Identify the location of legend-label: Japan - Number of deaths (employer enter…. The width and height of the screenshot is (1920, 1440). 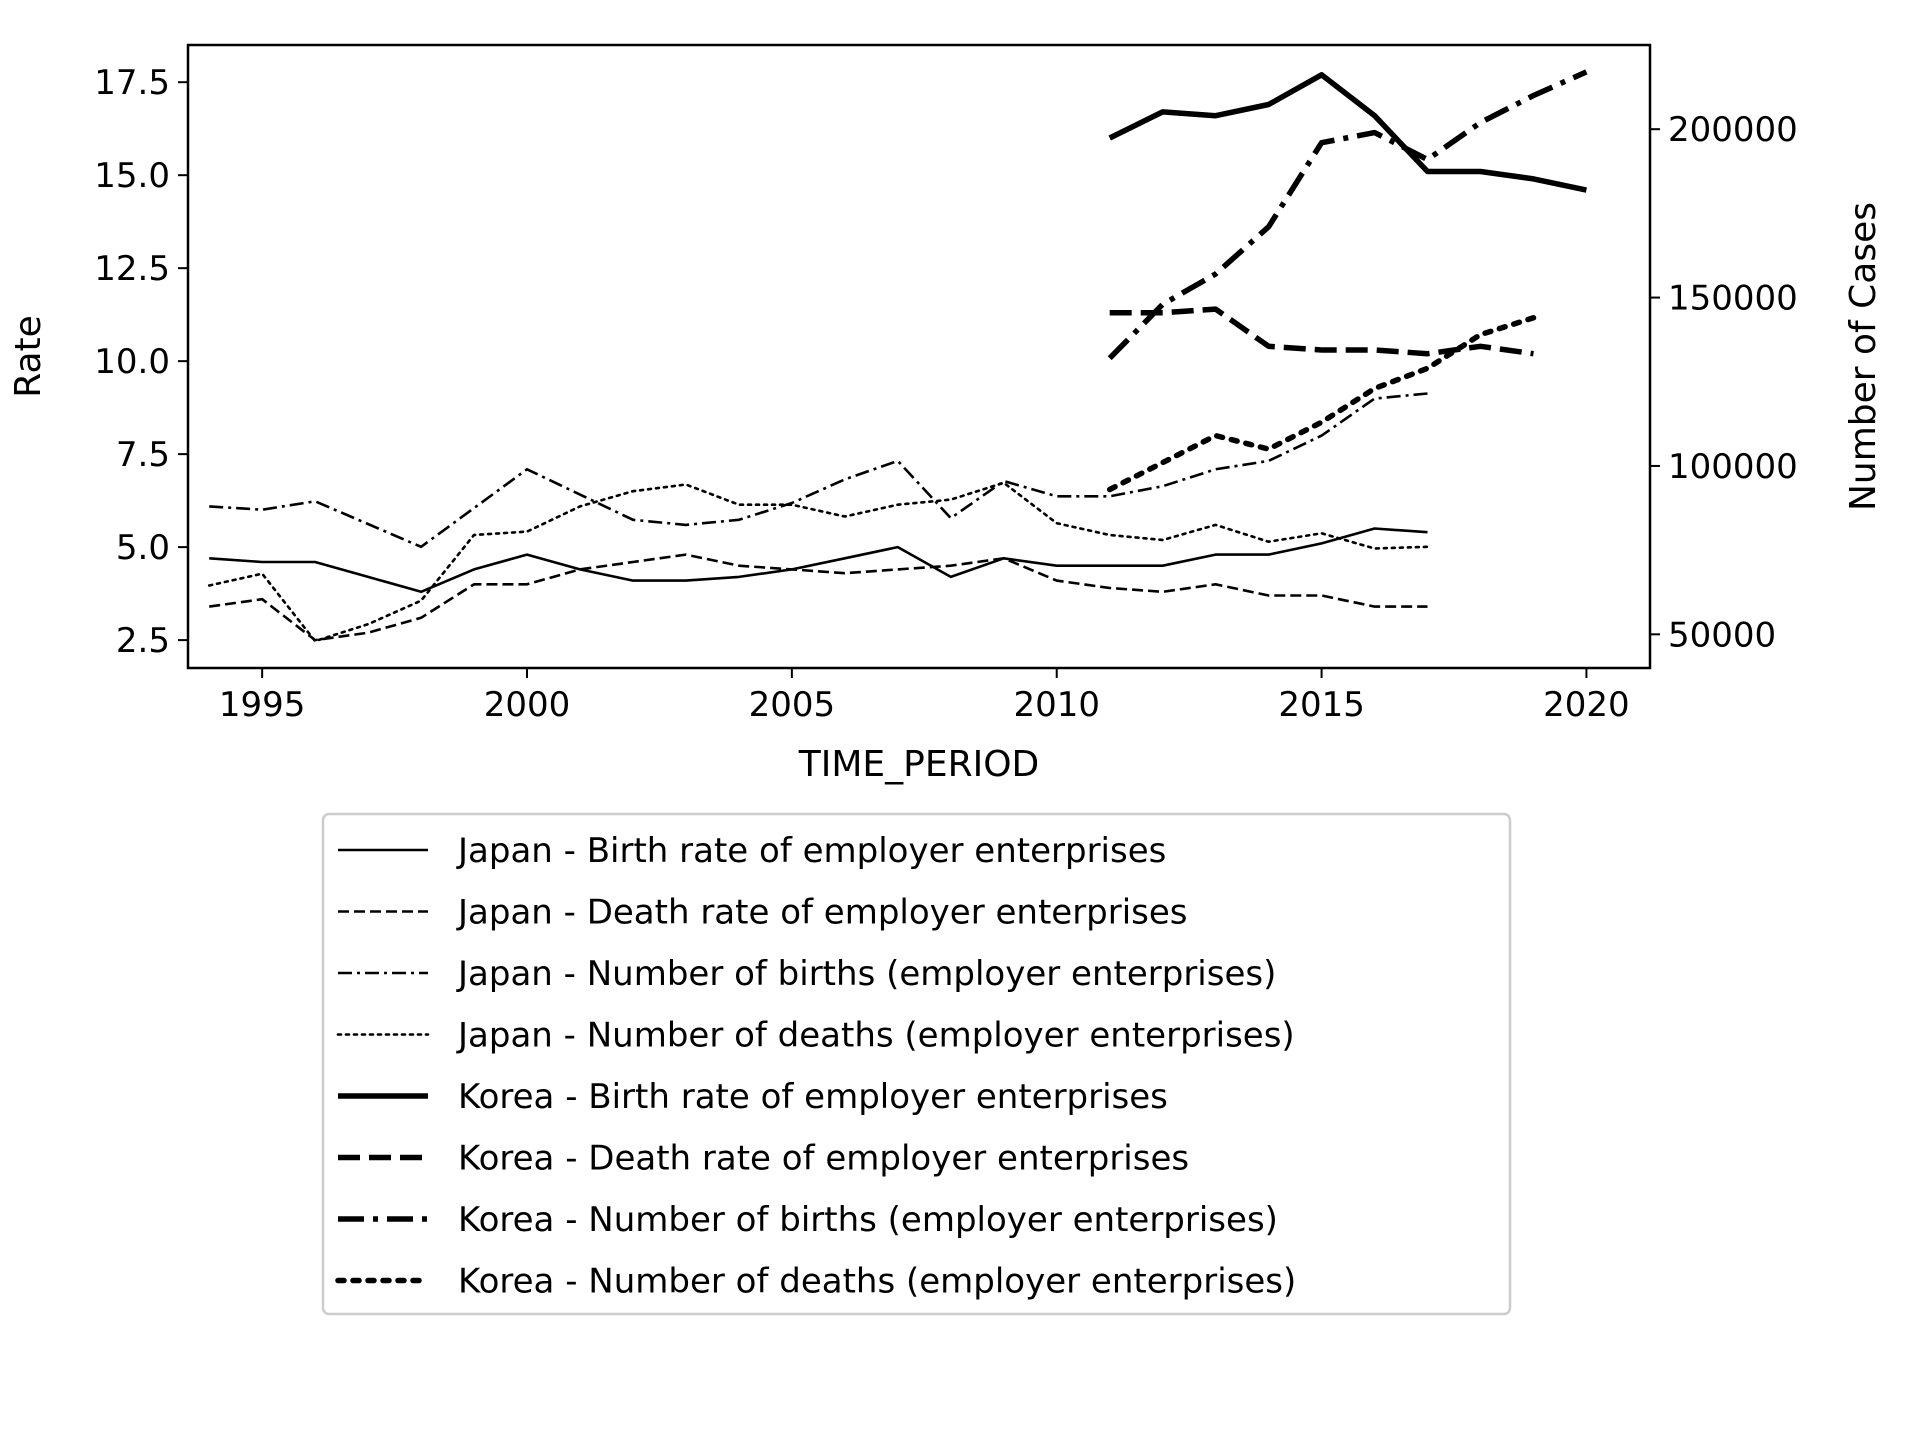
(875, 1036).